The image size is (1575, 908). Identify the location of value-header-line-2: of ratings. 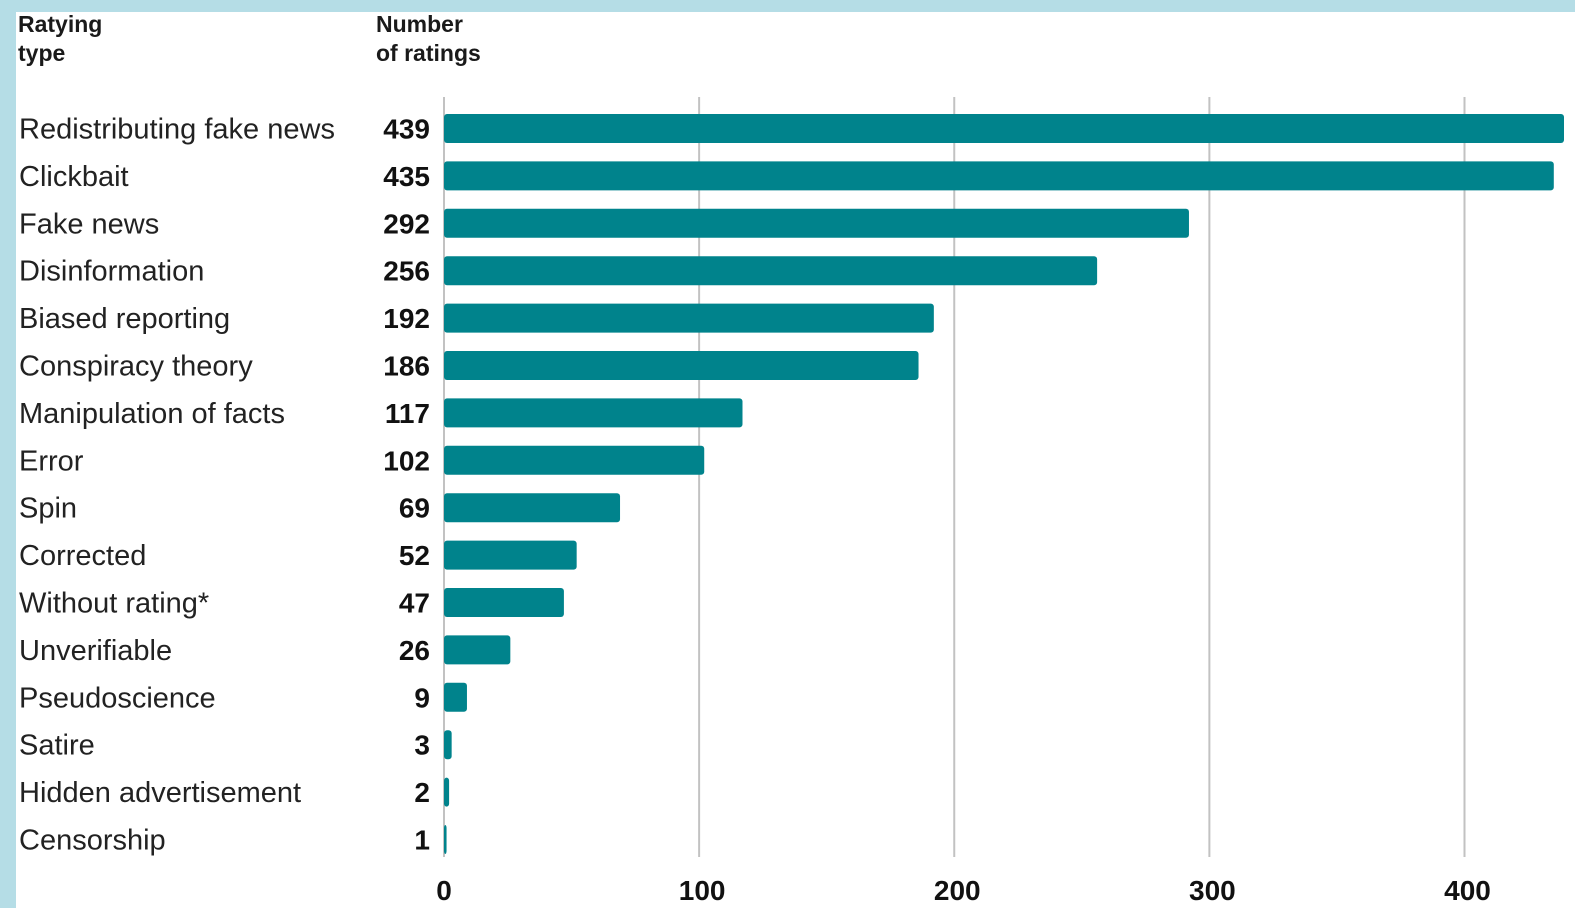
(428, 53).